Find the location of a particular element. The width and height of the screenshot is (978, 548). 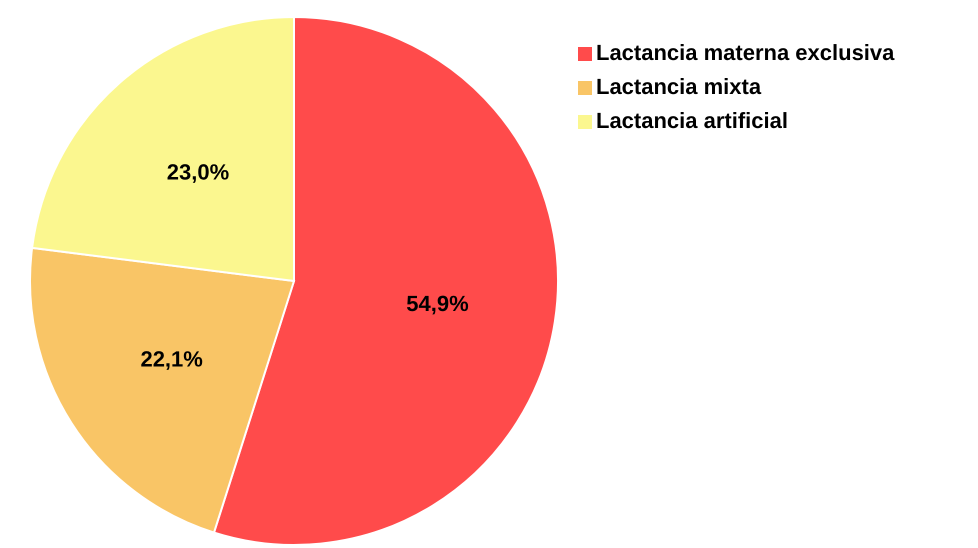

legend-label: Lactancia materna exclusiva is located at coordinates (745, 52).